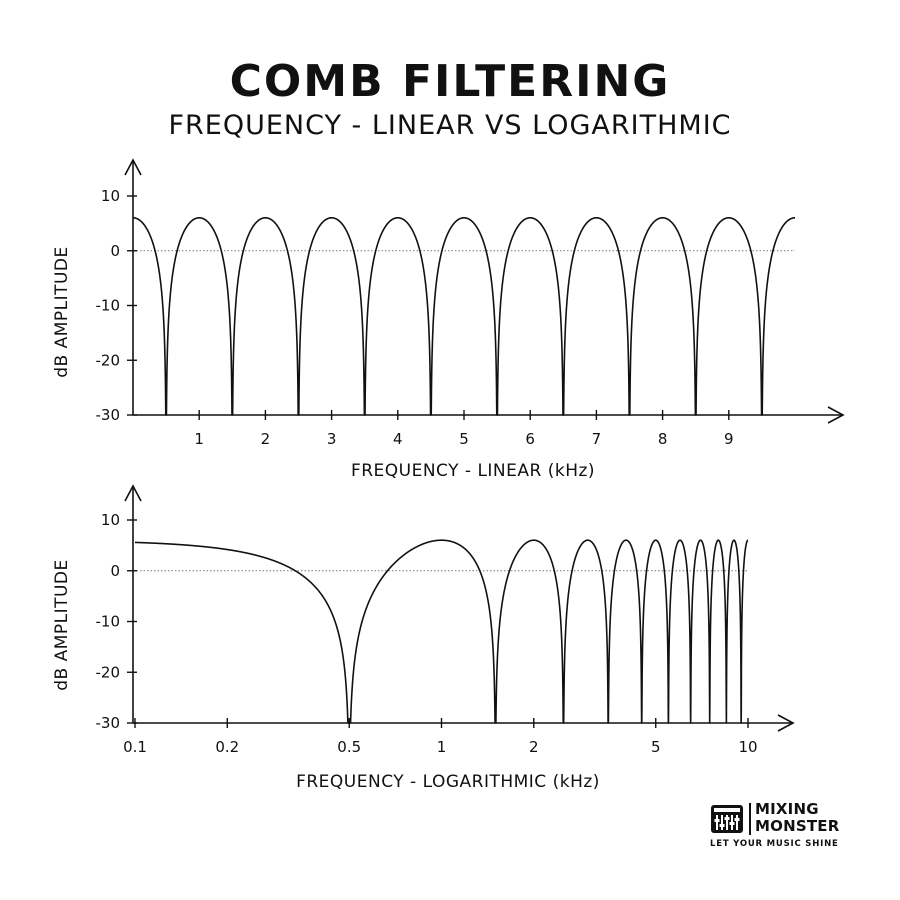 The width and height of the screenshot is (900, 900). What do you see at coordinates (135, 747) in the screenshot?
I see `x-tick-label: 0.1` at bounding box center [135, 747].